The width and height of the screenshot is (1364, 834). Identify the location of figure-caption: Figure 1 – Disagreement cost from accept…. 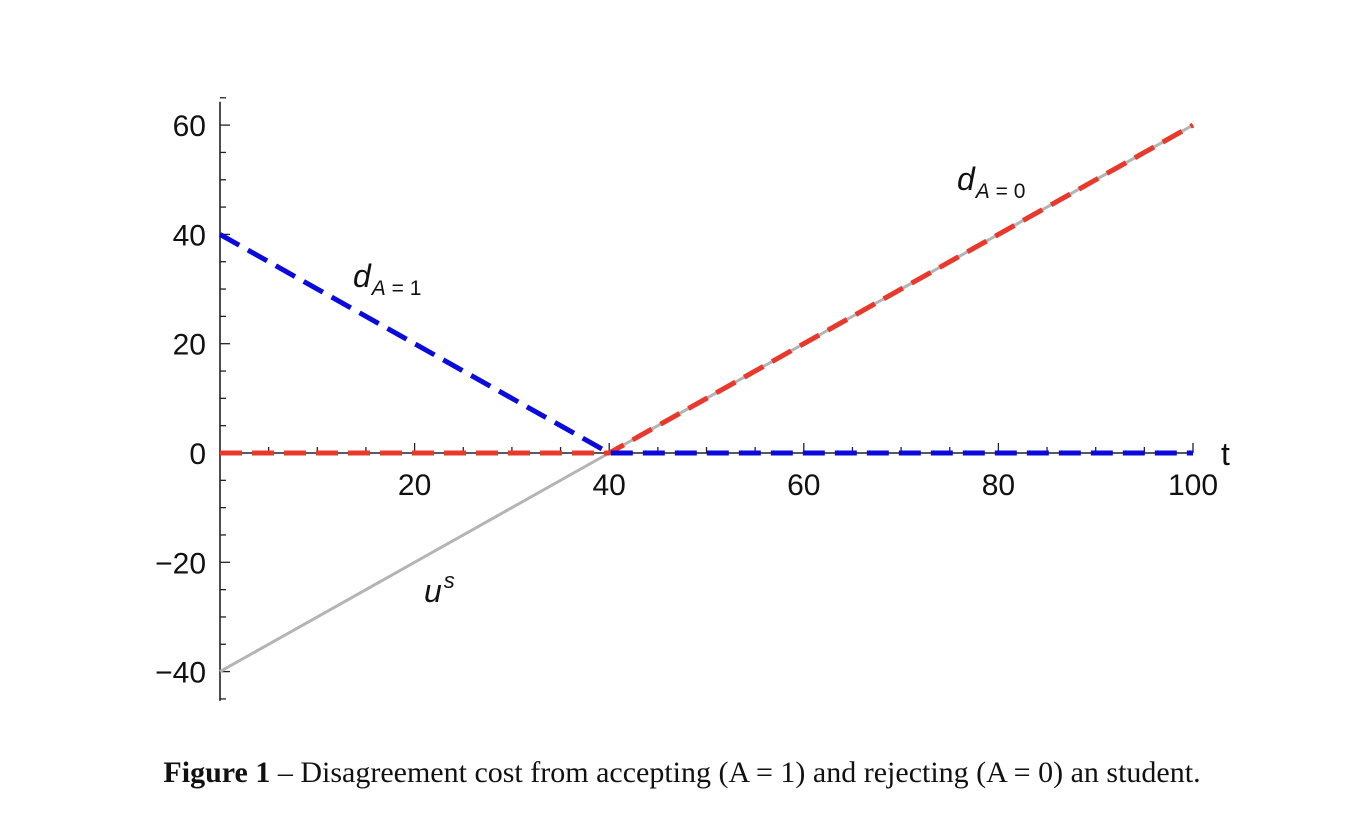
(682, 773).